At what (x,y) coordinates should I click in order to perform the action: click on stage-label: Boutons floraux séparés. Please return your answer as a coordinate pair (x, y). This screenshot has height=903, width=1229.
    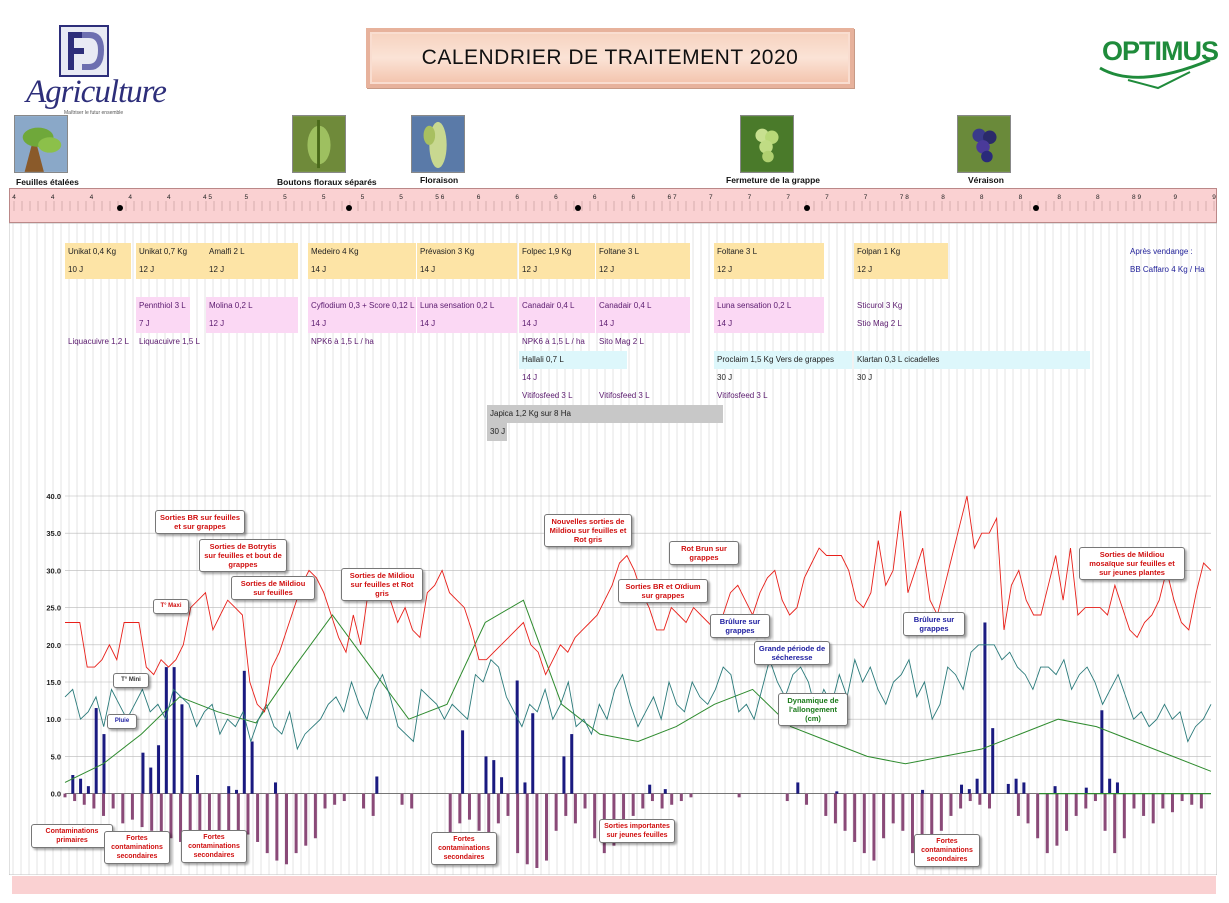
    Looking at the image, I should click on (327, 182).